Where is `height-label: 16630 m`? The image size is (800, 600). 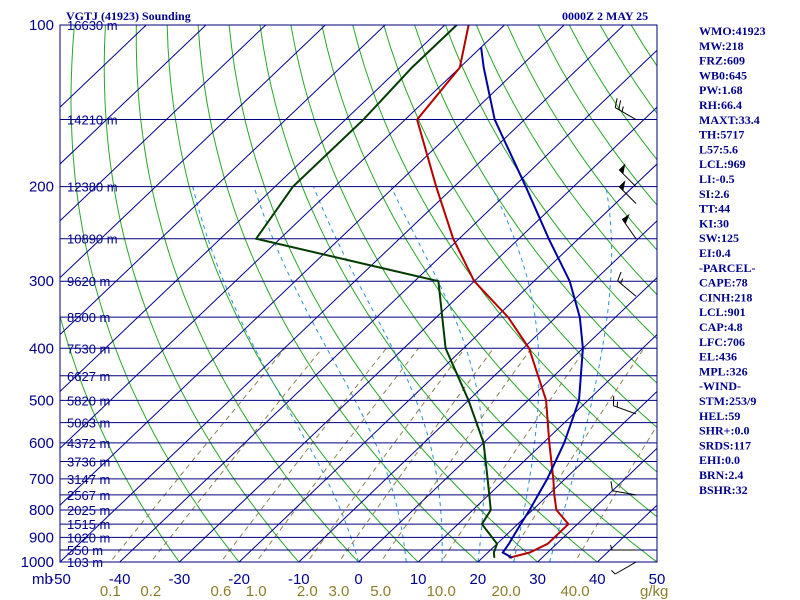 height-label: 16630 m is located at coordinates (92, 25).